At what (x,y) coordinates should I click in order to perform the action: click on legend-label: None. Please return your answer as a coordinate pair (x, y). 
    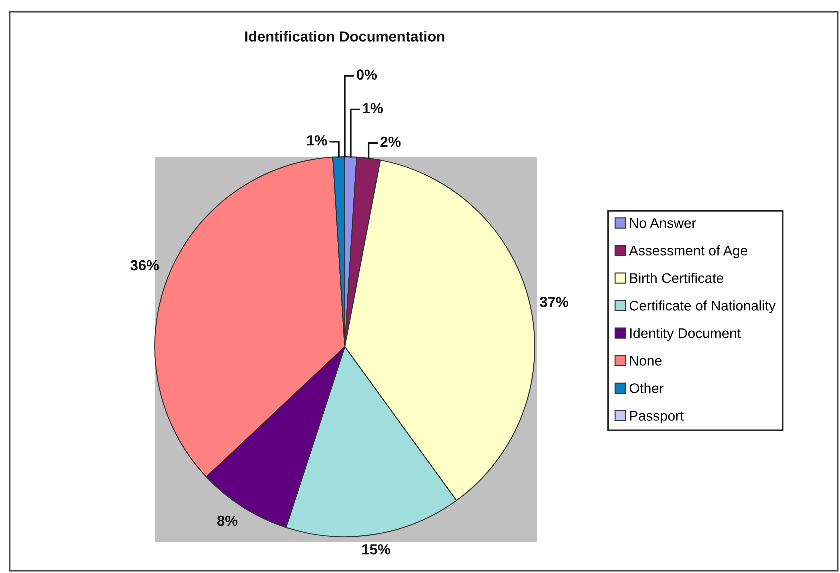
    Looking at the image, I should click on (646, 361).